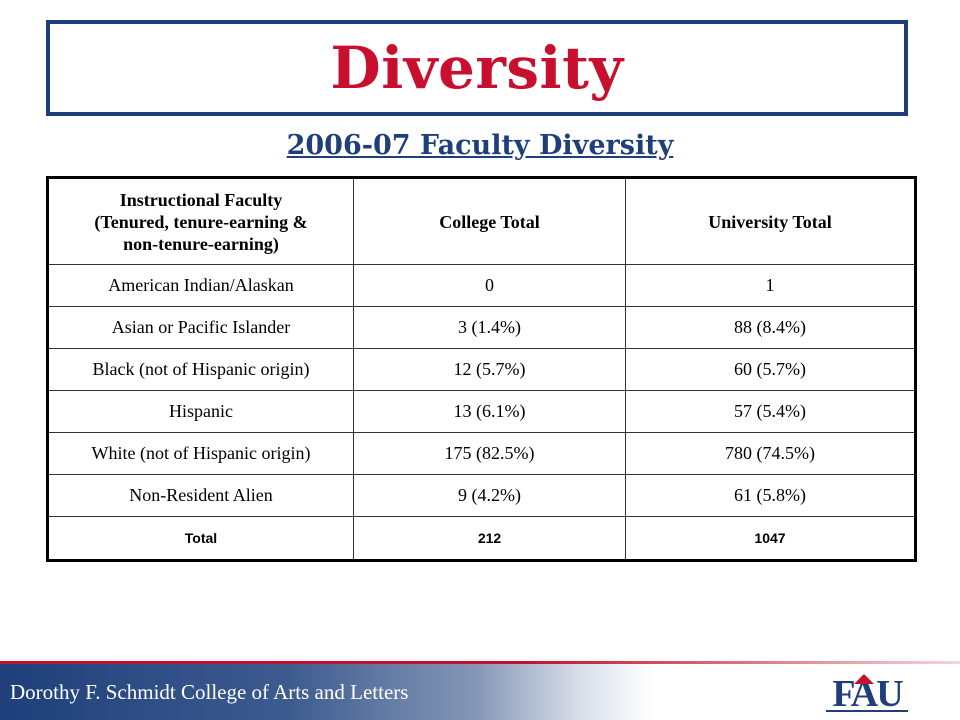  Describe the element at coordinates (200, 453) in the screenshot. I see `row-category: White (not of Hispanic origin)` at that location.